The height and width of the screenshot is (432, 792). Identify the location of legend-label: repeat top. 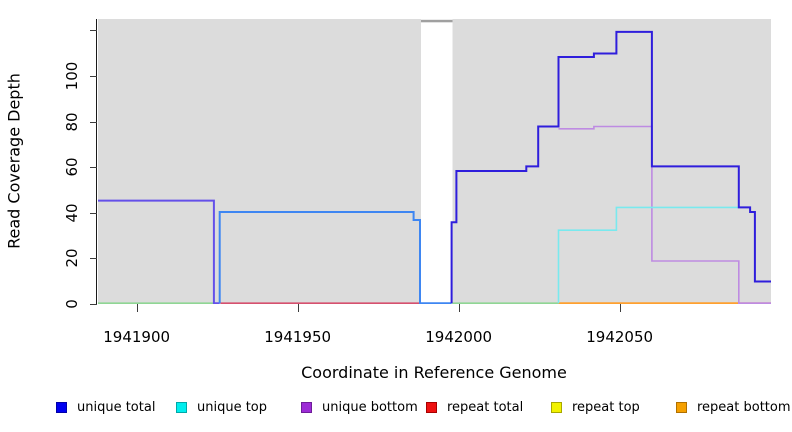
(606, 407).